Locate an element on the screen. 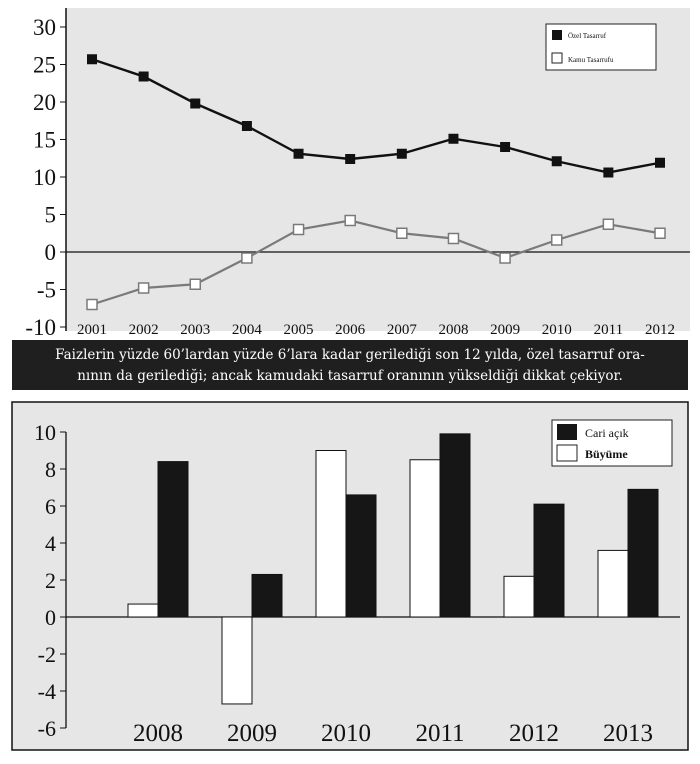 The height and width of the screenshot is (764, 700). top-x-tick-label: 2002 is located at coordinates (144, 330).